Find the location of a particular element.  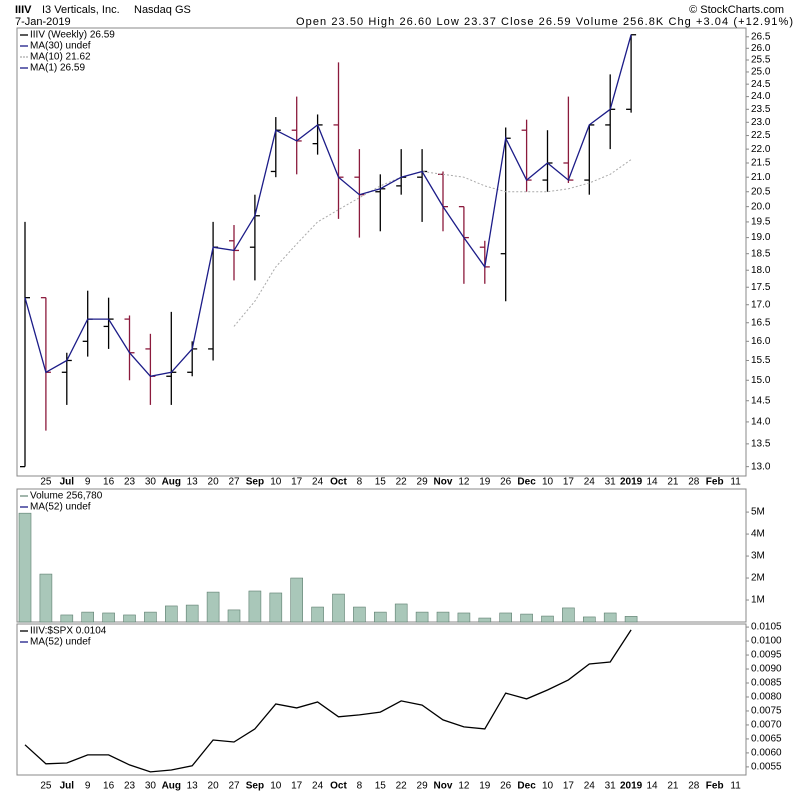

x-tick-label: Feb is located at coordinates (715, 786).